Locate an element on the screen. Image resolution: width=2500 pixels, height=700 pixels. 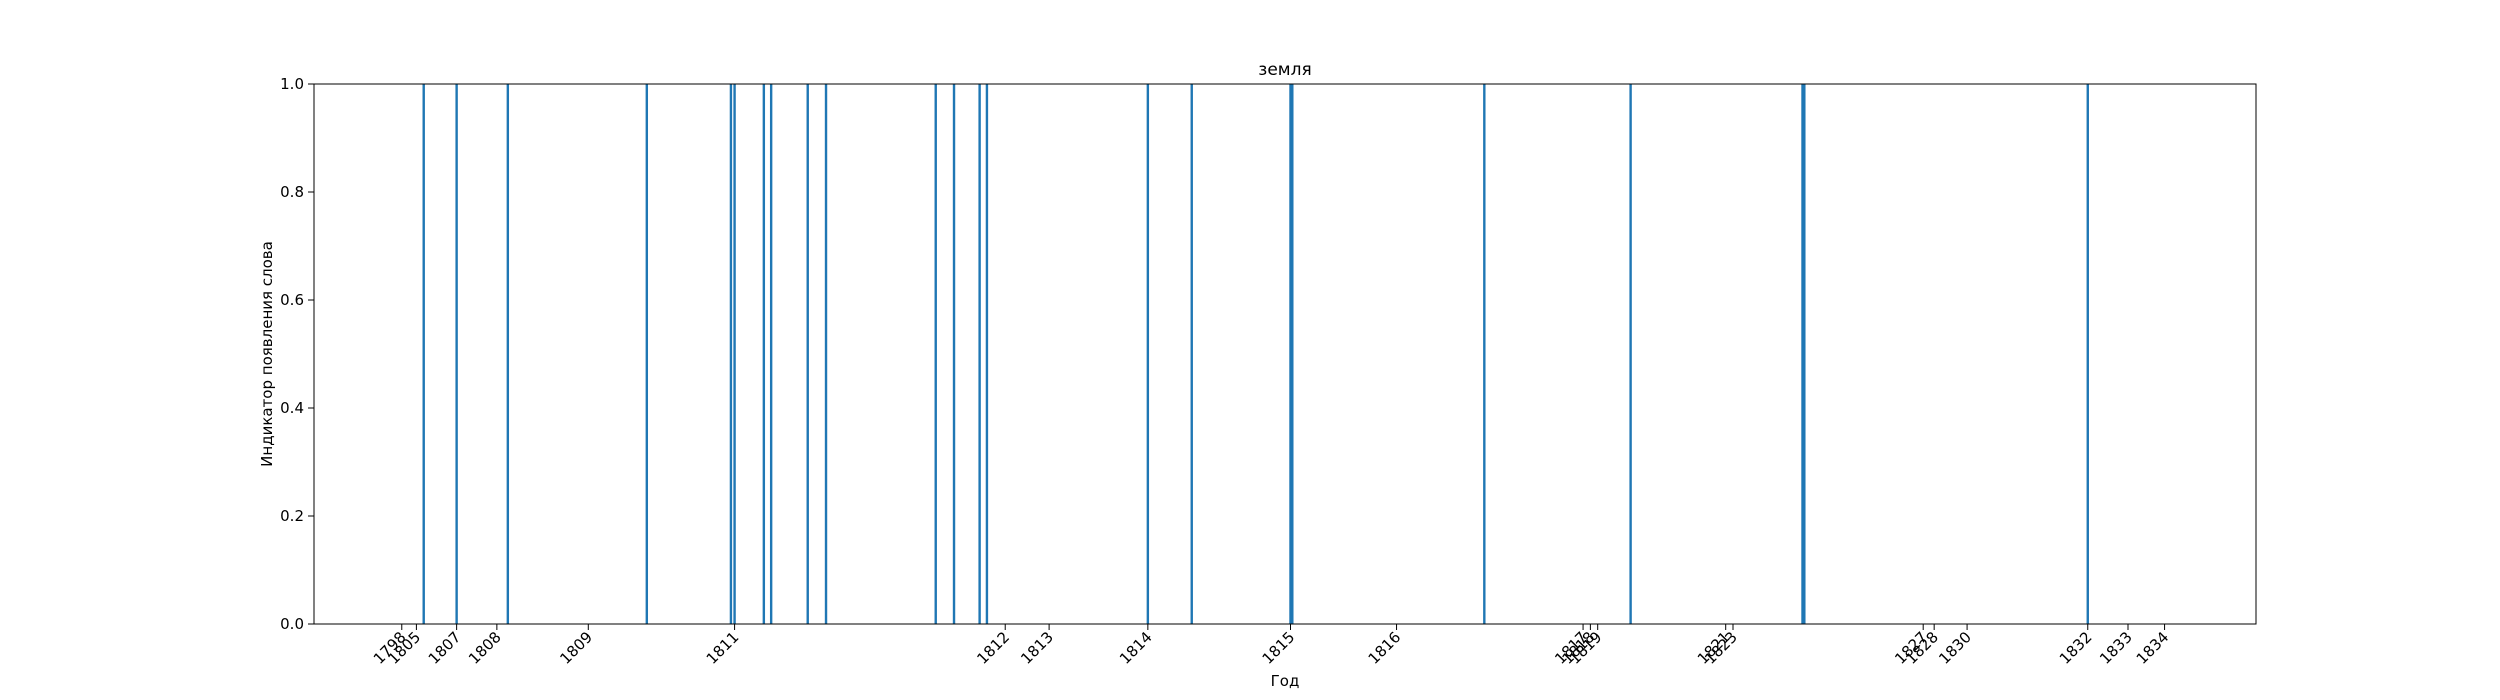
x-axis-label: Год is located at coordinates (1285, 681).